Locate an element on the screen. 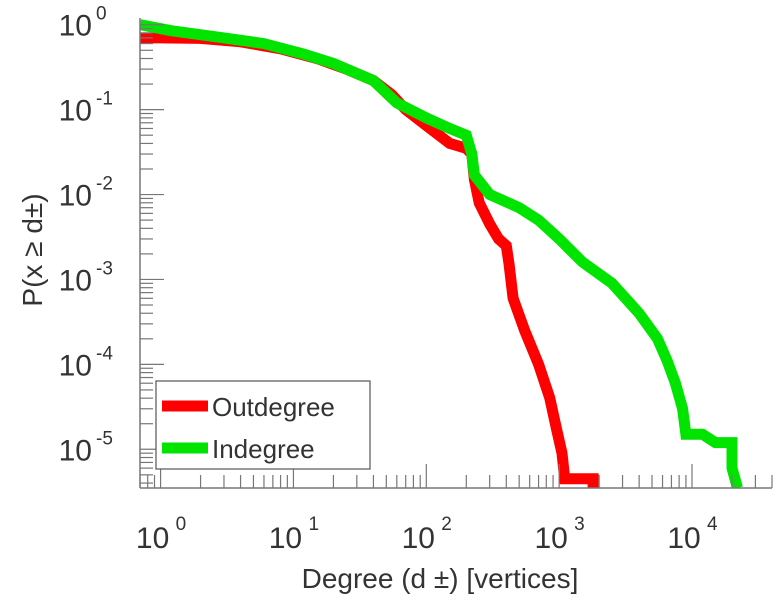 The height and width of the screenshot is (600, 776). legend-label-outdegree: Outdegree is located at coordinates (273, 407).